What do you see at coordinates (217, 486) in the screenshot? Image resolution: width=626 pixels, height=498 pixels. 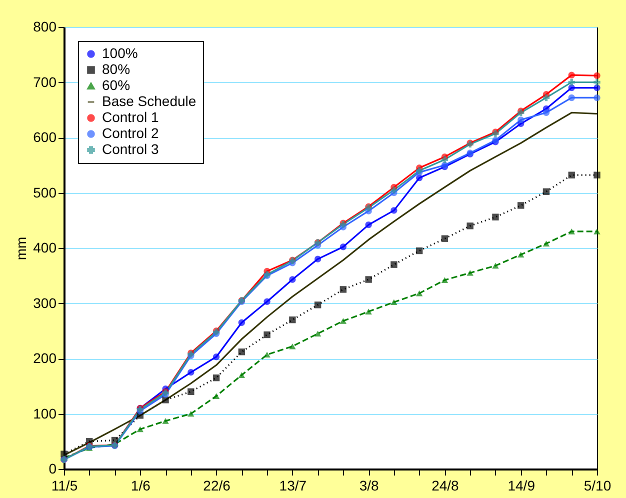 I see `x-tick-label: 22/6` at bounding box center [217, 486].